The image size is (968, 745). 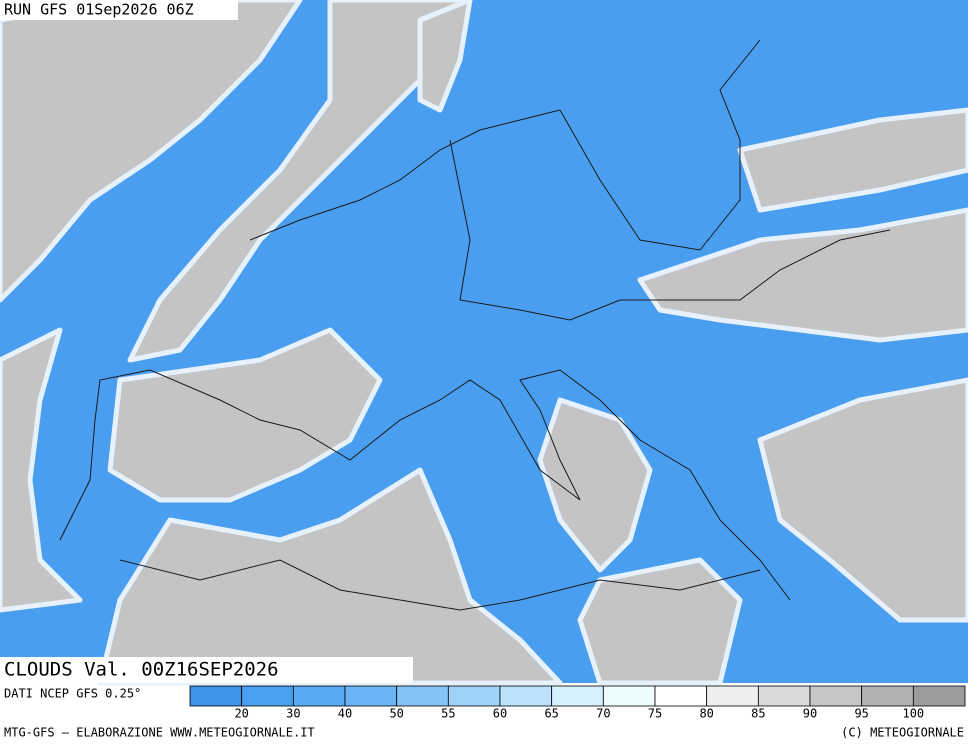 I want to click on legend-label: 60, so click(x=500, y=714).